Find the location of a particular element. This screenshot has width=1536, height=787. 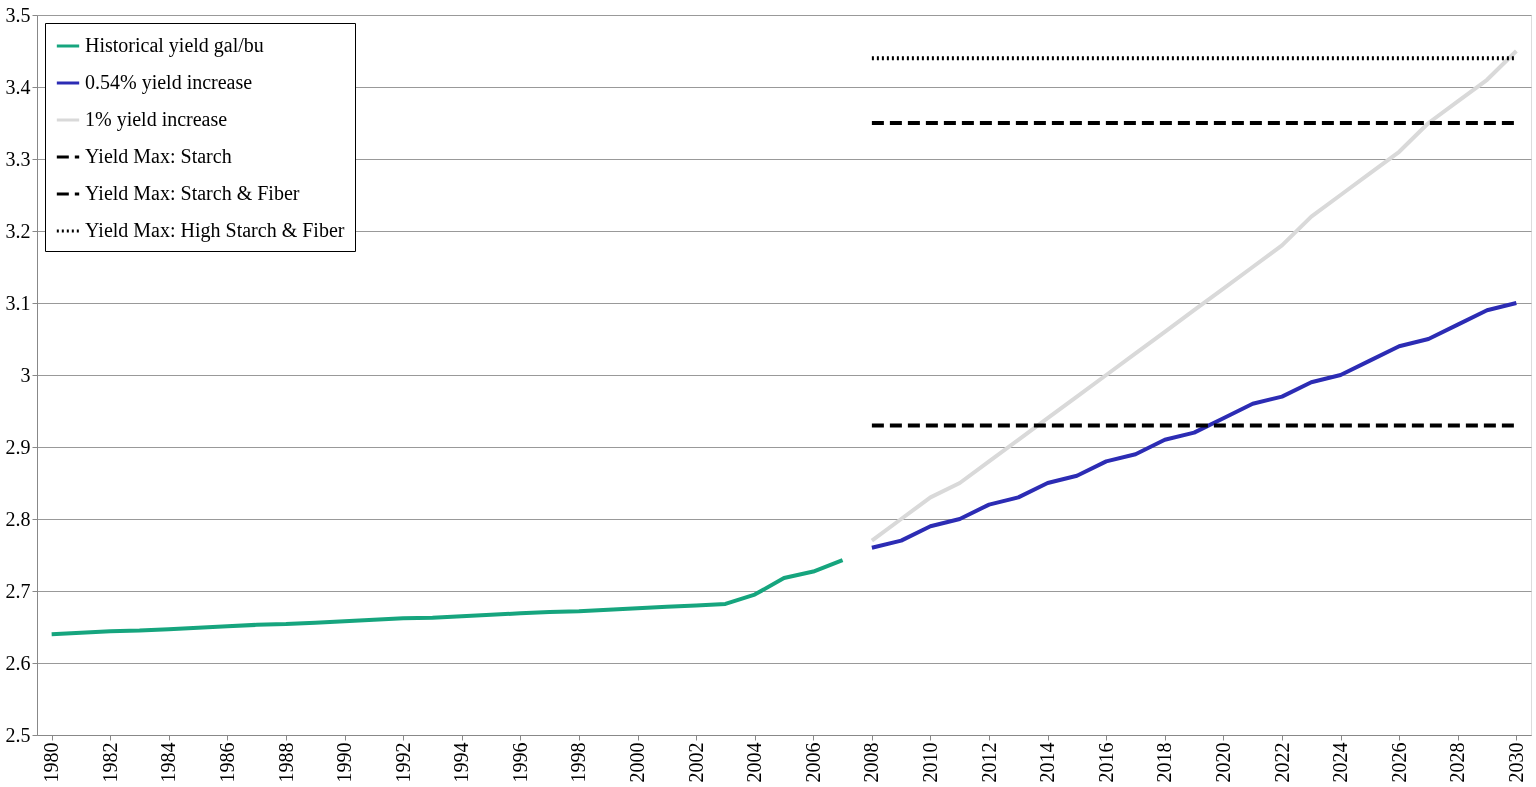

x-tick-label: 1982 is located at coordinates (109, 762).